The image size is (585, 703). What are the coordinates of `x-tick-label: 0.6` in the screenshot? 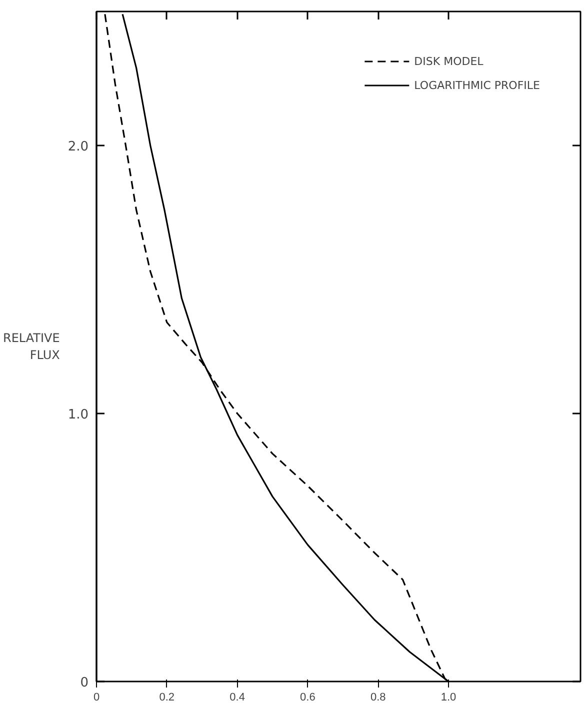 It's located at (308, 697).